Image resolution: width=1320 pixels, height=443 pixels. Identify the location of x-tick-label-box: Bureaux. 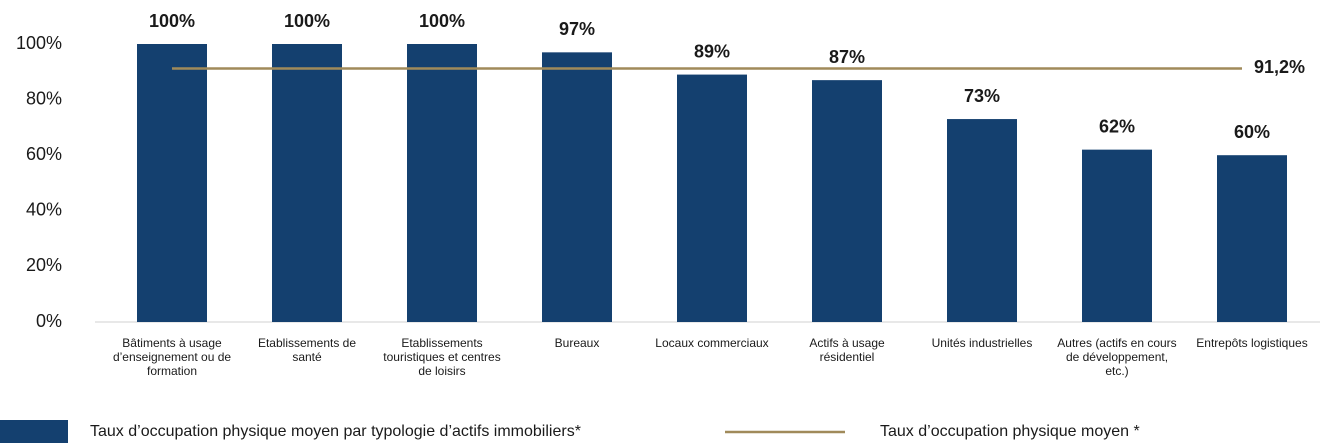
(577, 343).